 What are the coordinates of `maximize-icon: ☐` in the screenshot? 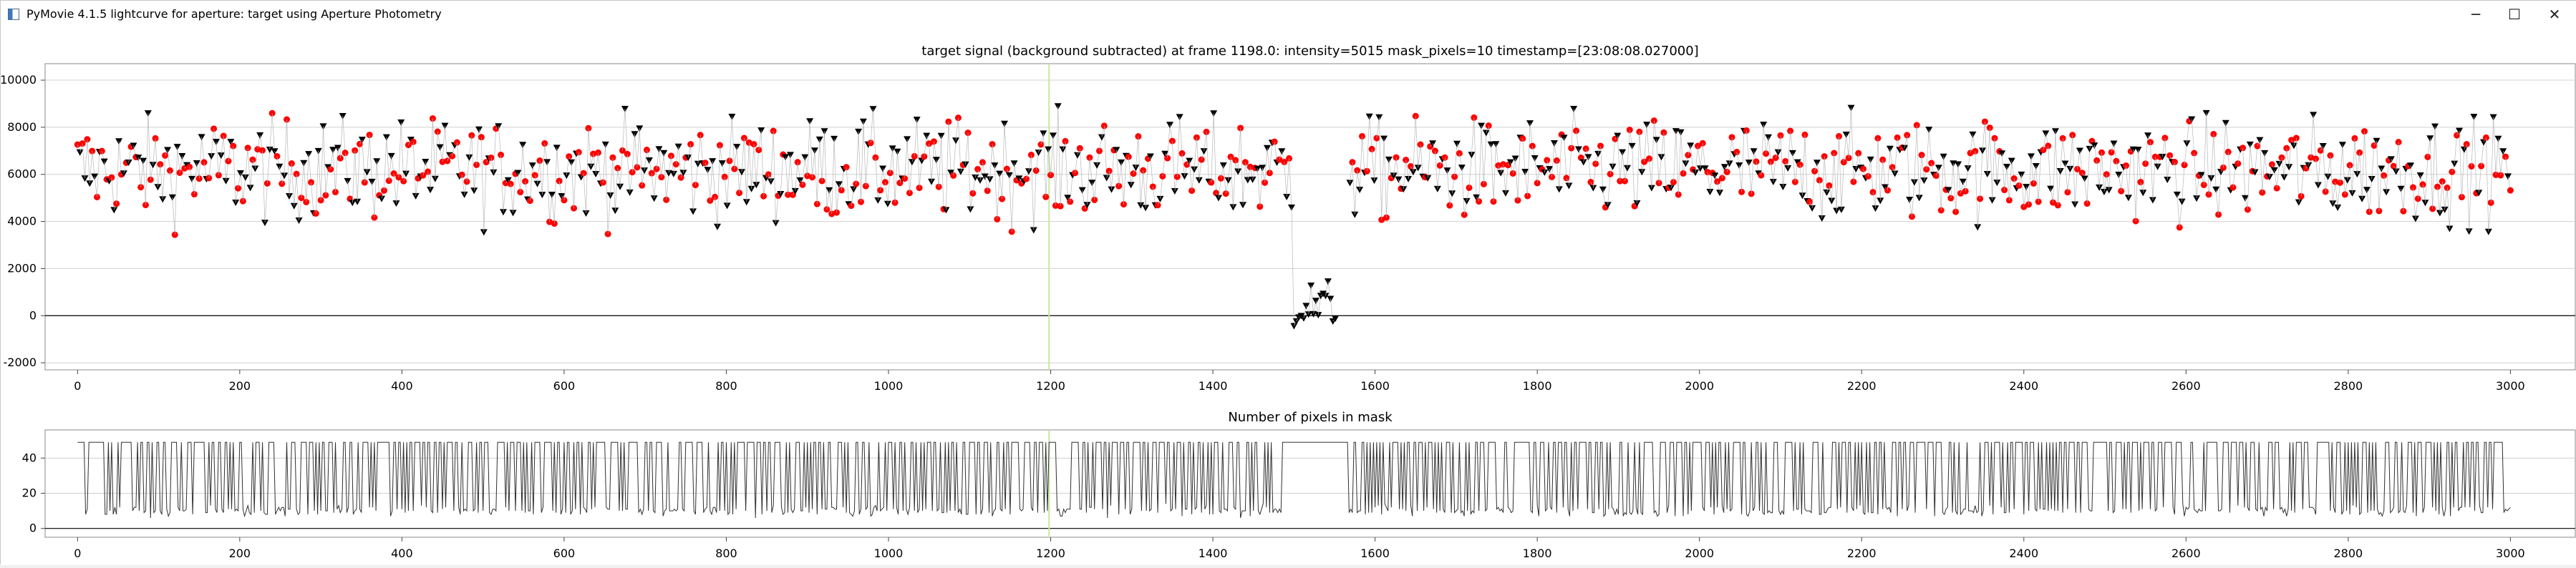 It's located at (2514, 14).